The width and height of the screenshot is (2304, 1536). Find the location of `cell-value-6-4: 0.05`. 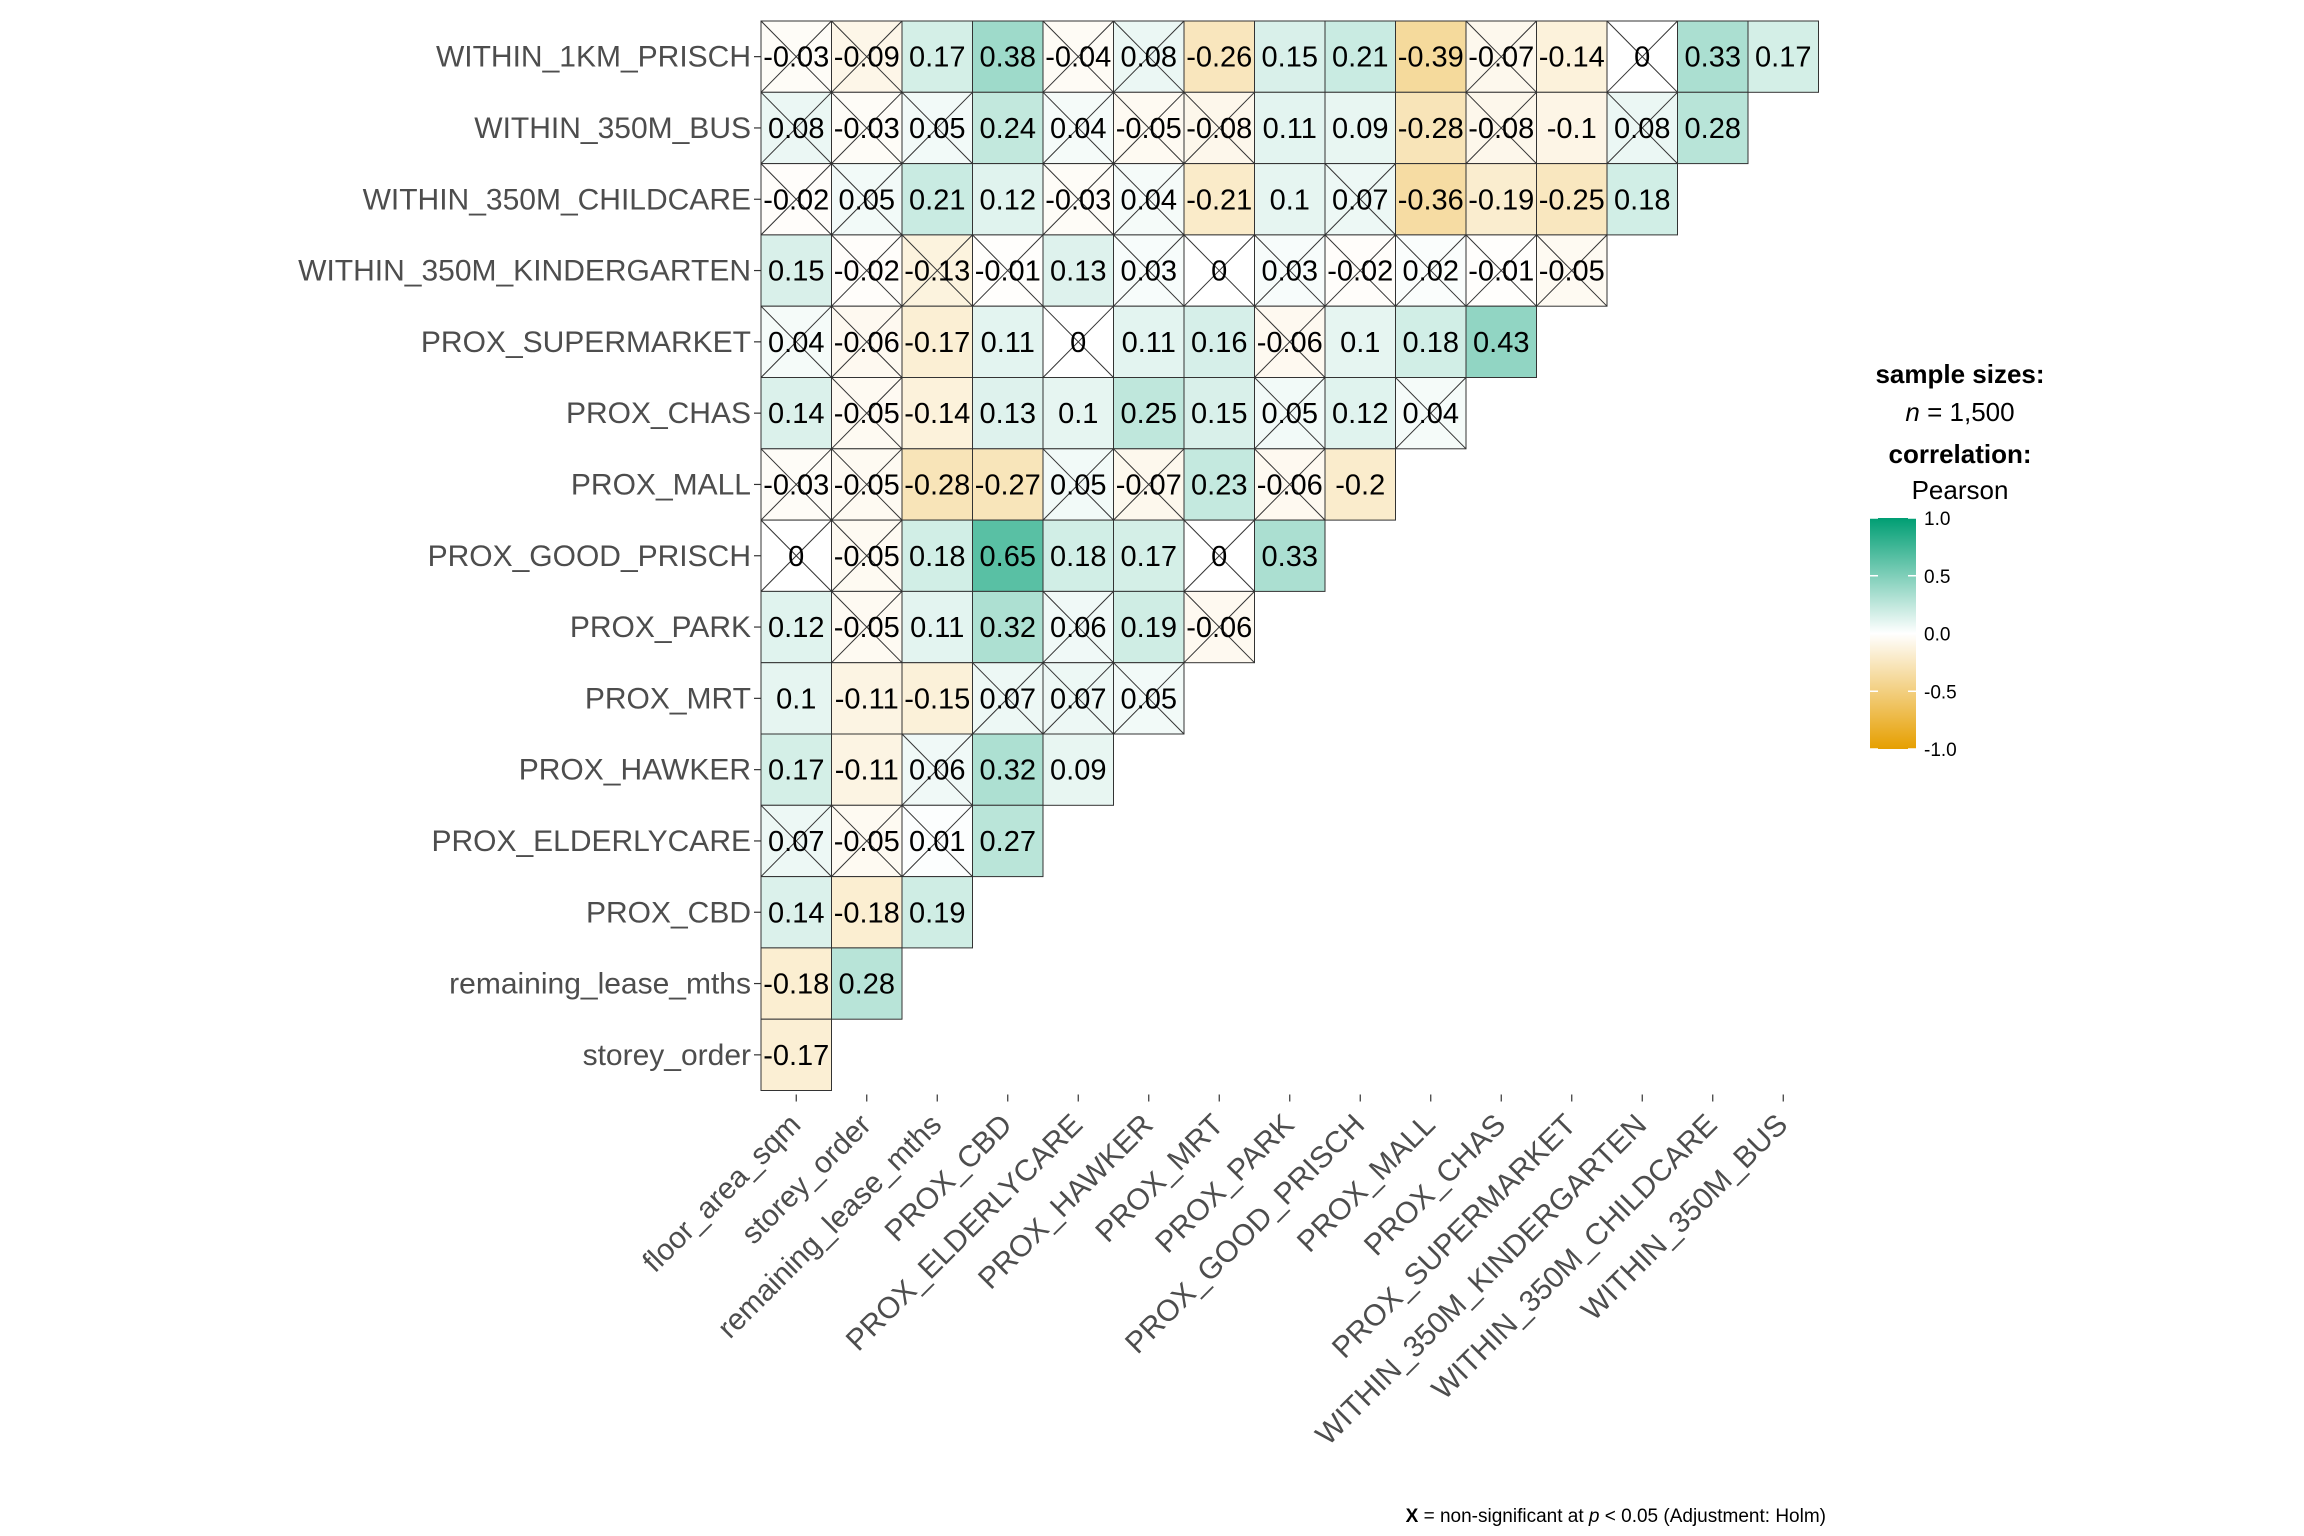

cell-value-6-4: 0.05 is located at coordinates (1078, 485).